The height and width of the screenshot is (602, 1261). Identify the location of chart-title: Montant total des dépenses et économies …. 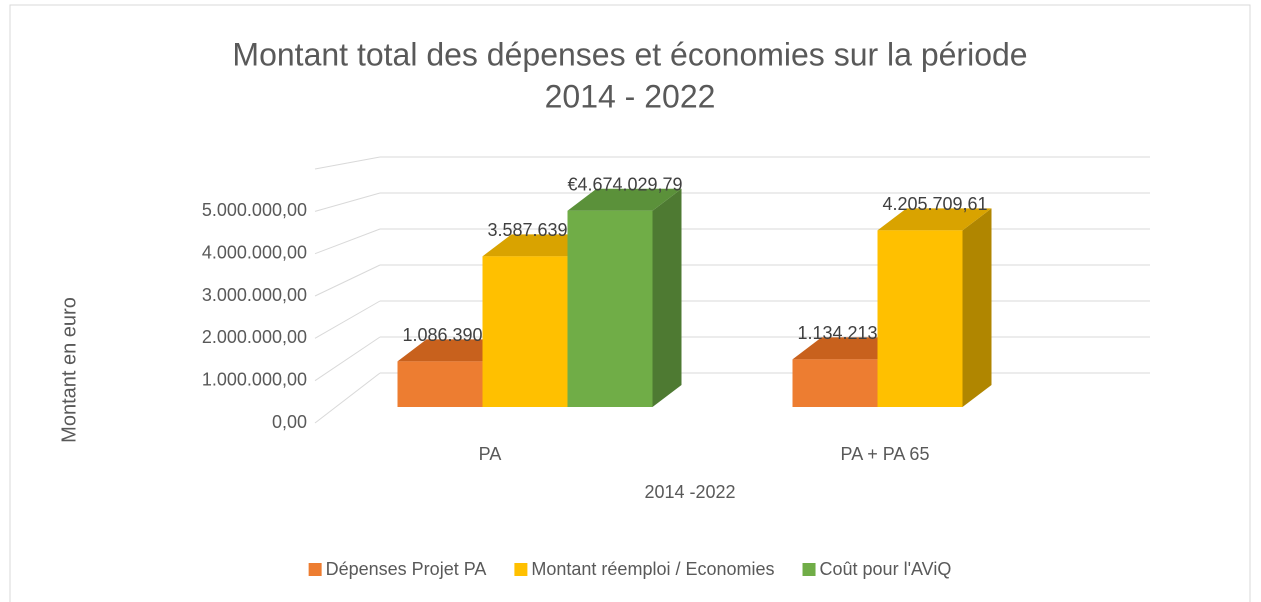
(629, 54).